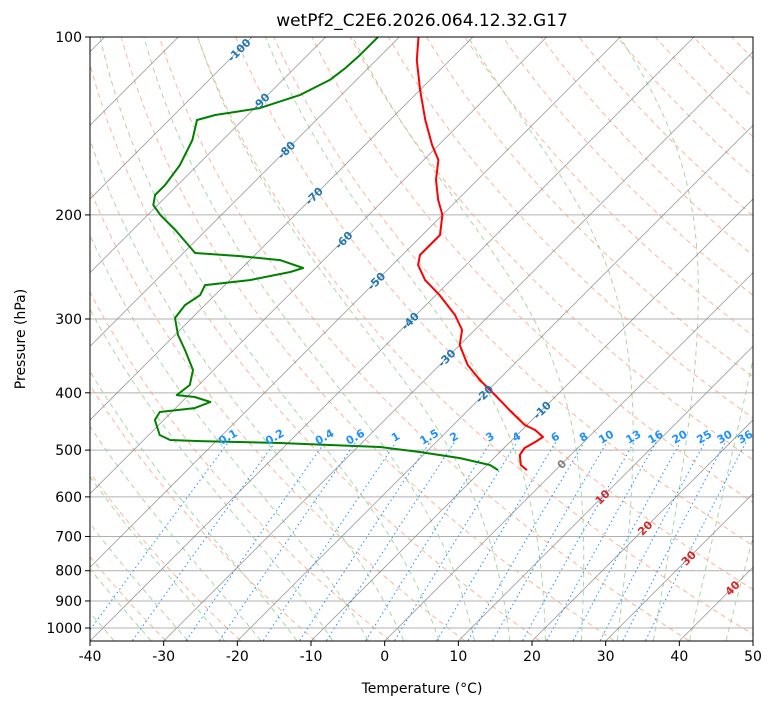 The image size is (775, 708). Describe the element at coordinates (68, 216) in the screenshot. I see `y-tick-label: 200` at that location.